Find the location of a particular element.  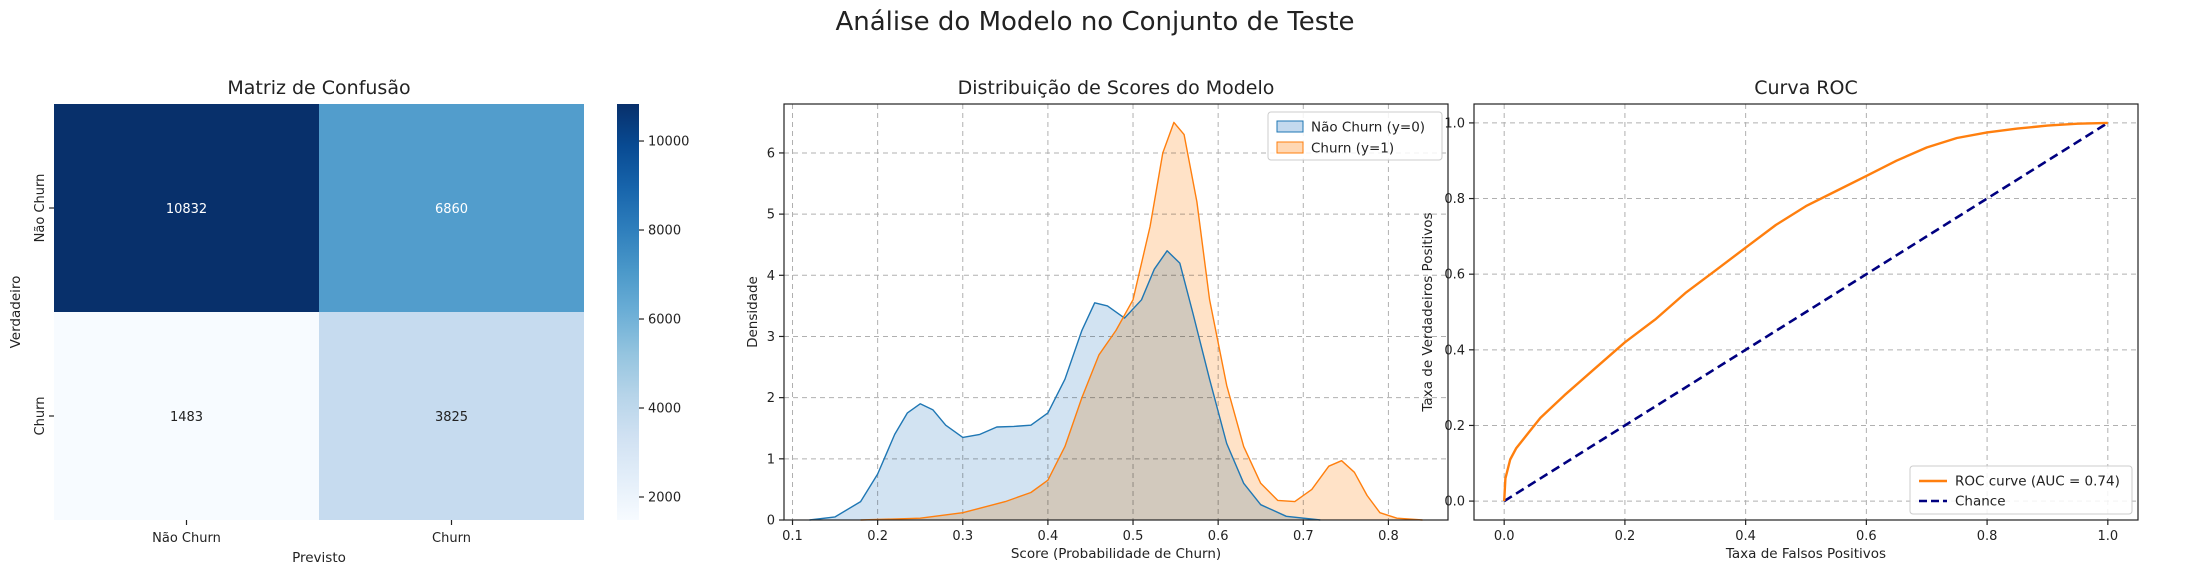

y-tick-label: 0 is located at coordinates (771, 521).